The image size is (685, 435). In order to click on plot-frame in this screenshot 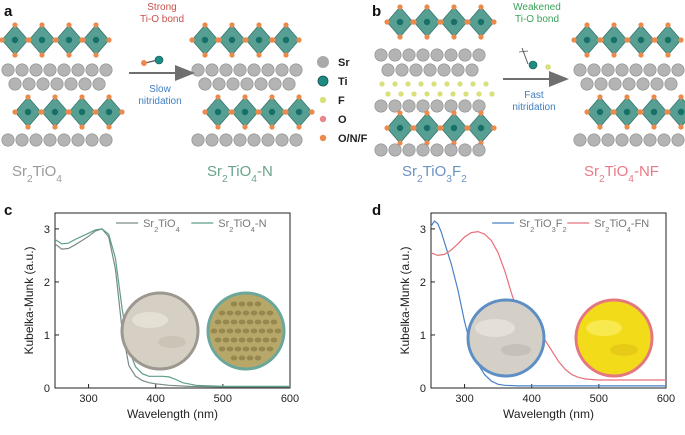, I will do `click(548, 300)`.